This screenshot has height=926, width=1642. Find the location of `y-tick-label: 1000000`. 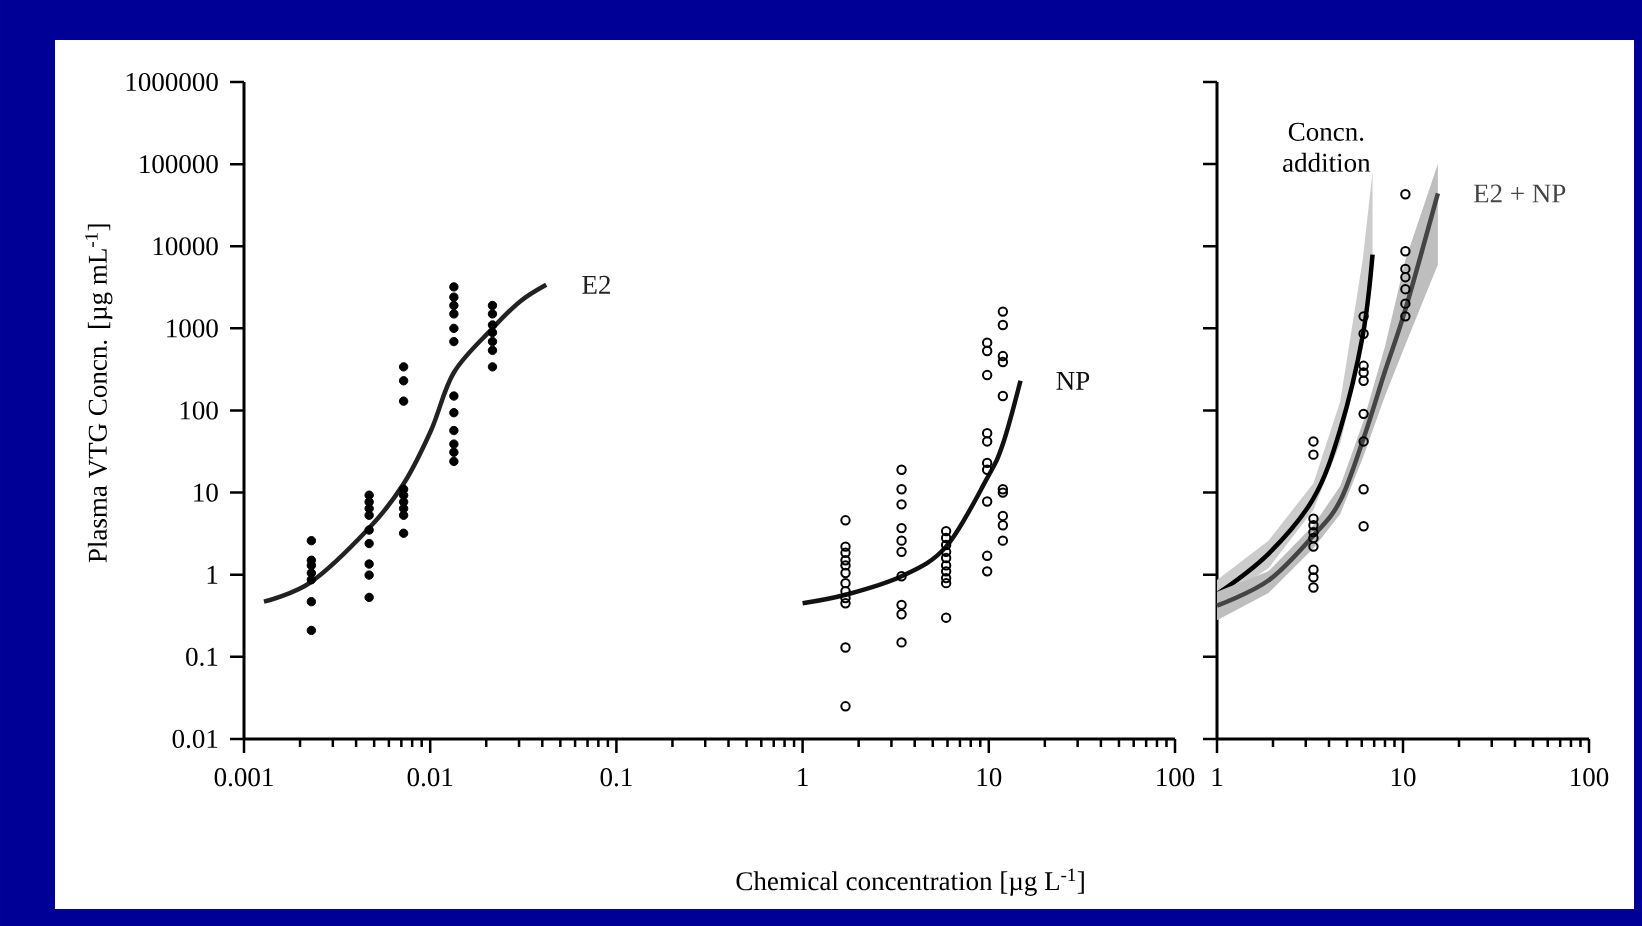

y-tick-label: 1000000 is located at coordinates (172, 82).